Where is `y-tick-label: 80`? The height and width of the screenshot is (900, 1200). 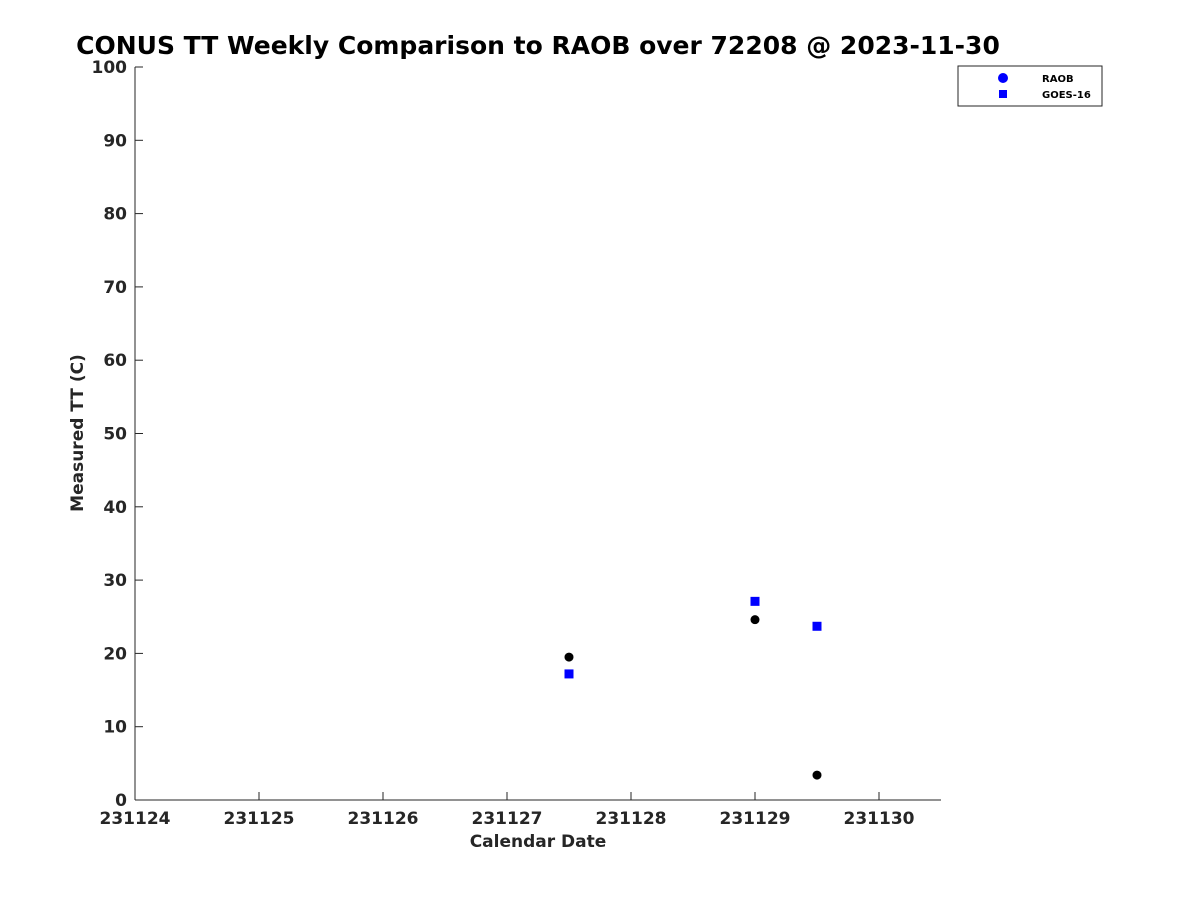 y-tick-label: 80 is located at coordinates (115, 215).